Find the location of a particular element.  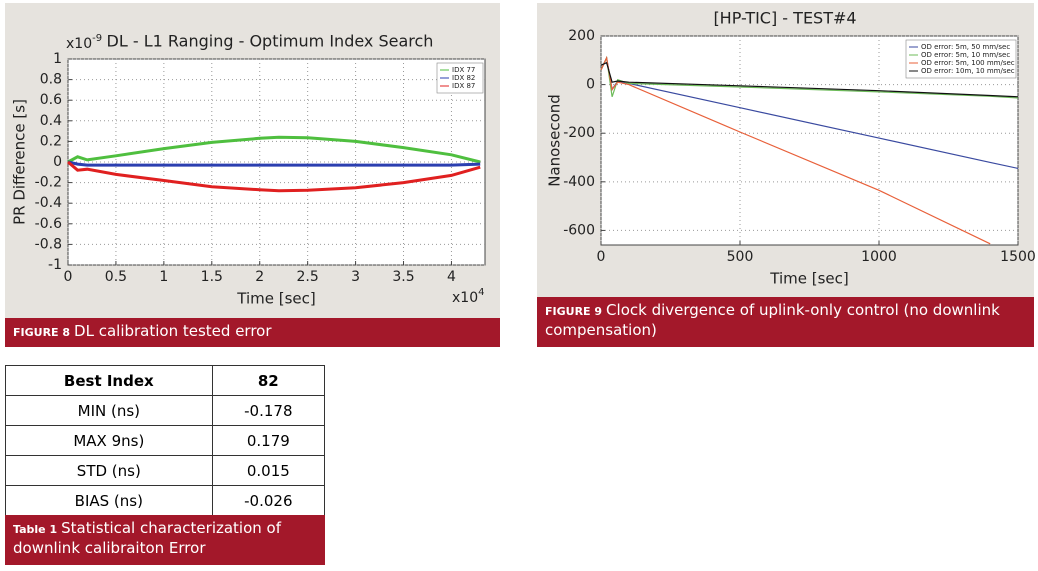

x-tick-label: 2.5 is located at coordinates (308, 277).